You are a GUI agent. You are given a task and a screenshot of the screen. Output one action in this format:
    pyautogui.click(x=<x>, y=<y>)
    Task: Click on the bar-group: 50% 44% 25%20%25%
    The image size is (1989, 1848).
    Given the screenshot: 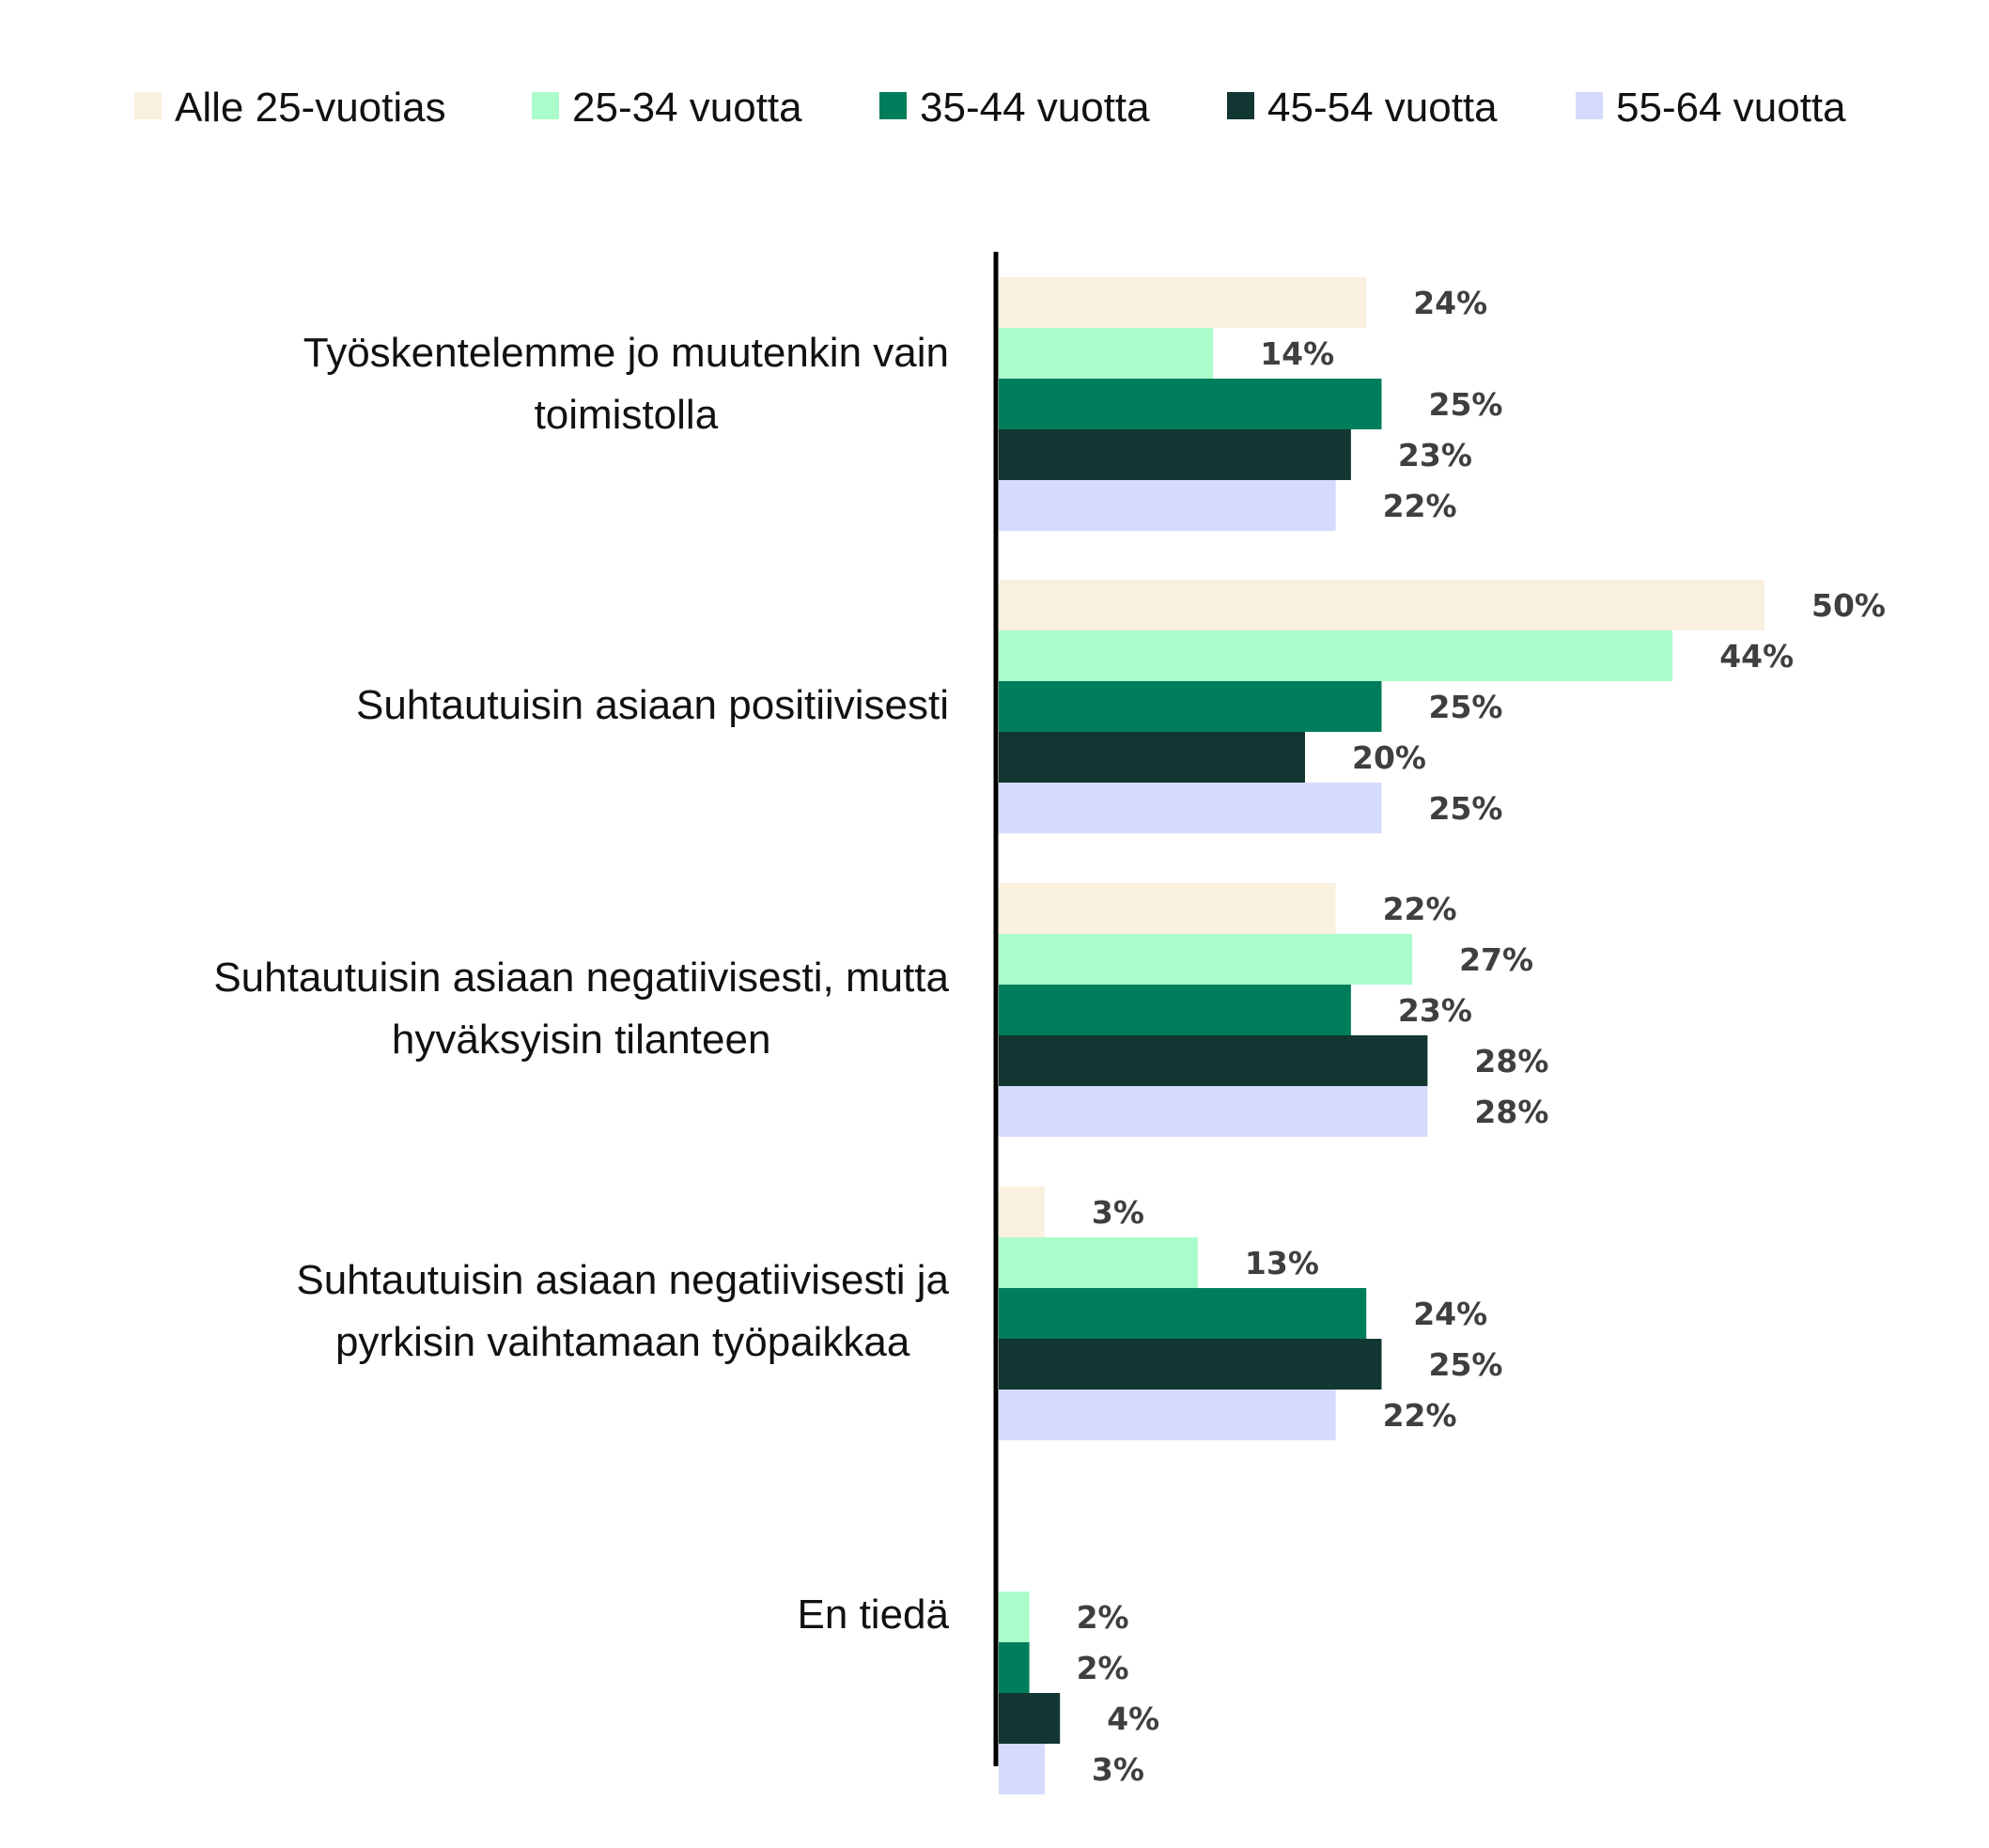 What is the action you would take?
    pyautogui.click(x=1442, y=706)
    